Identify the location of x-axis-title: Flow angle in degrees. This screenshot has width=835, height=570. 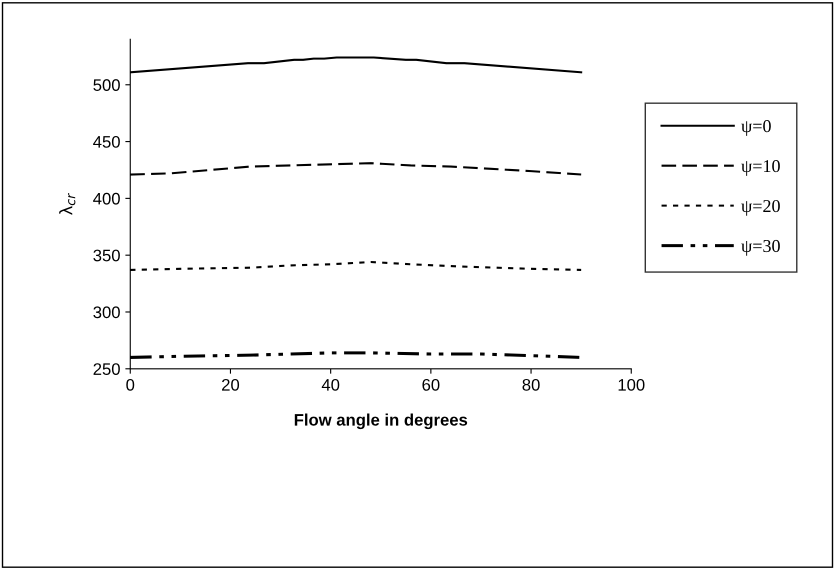
(381, 421).